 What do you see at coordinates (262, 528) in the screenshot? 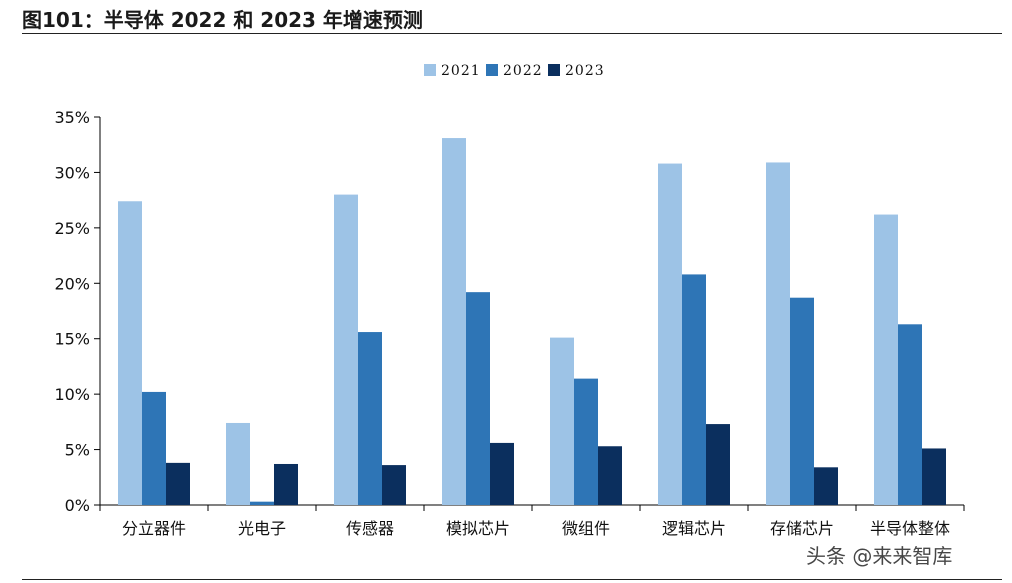
I see `x-category-label: 光电子` at bounding box center [262, 528].